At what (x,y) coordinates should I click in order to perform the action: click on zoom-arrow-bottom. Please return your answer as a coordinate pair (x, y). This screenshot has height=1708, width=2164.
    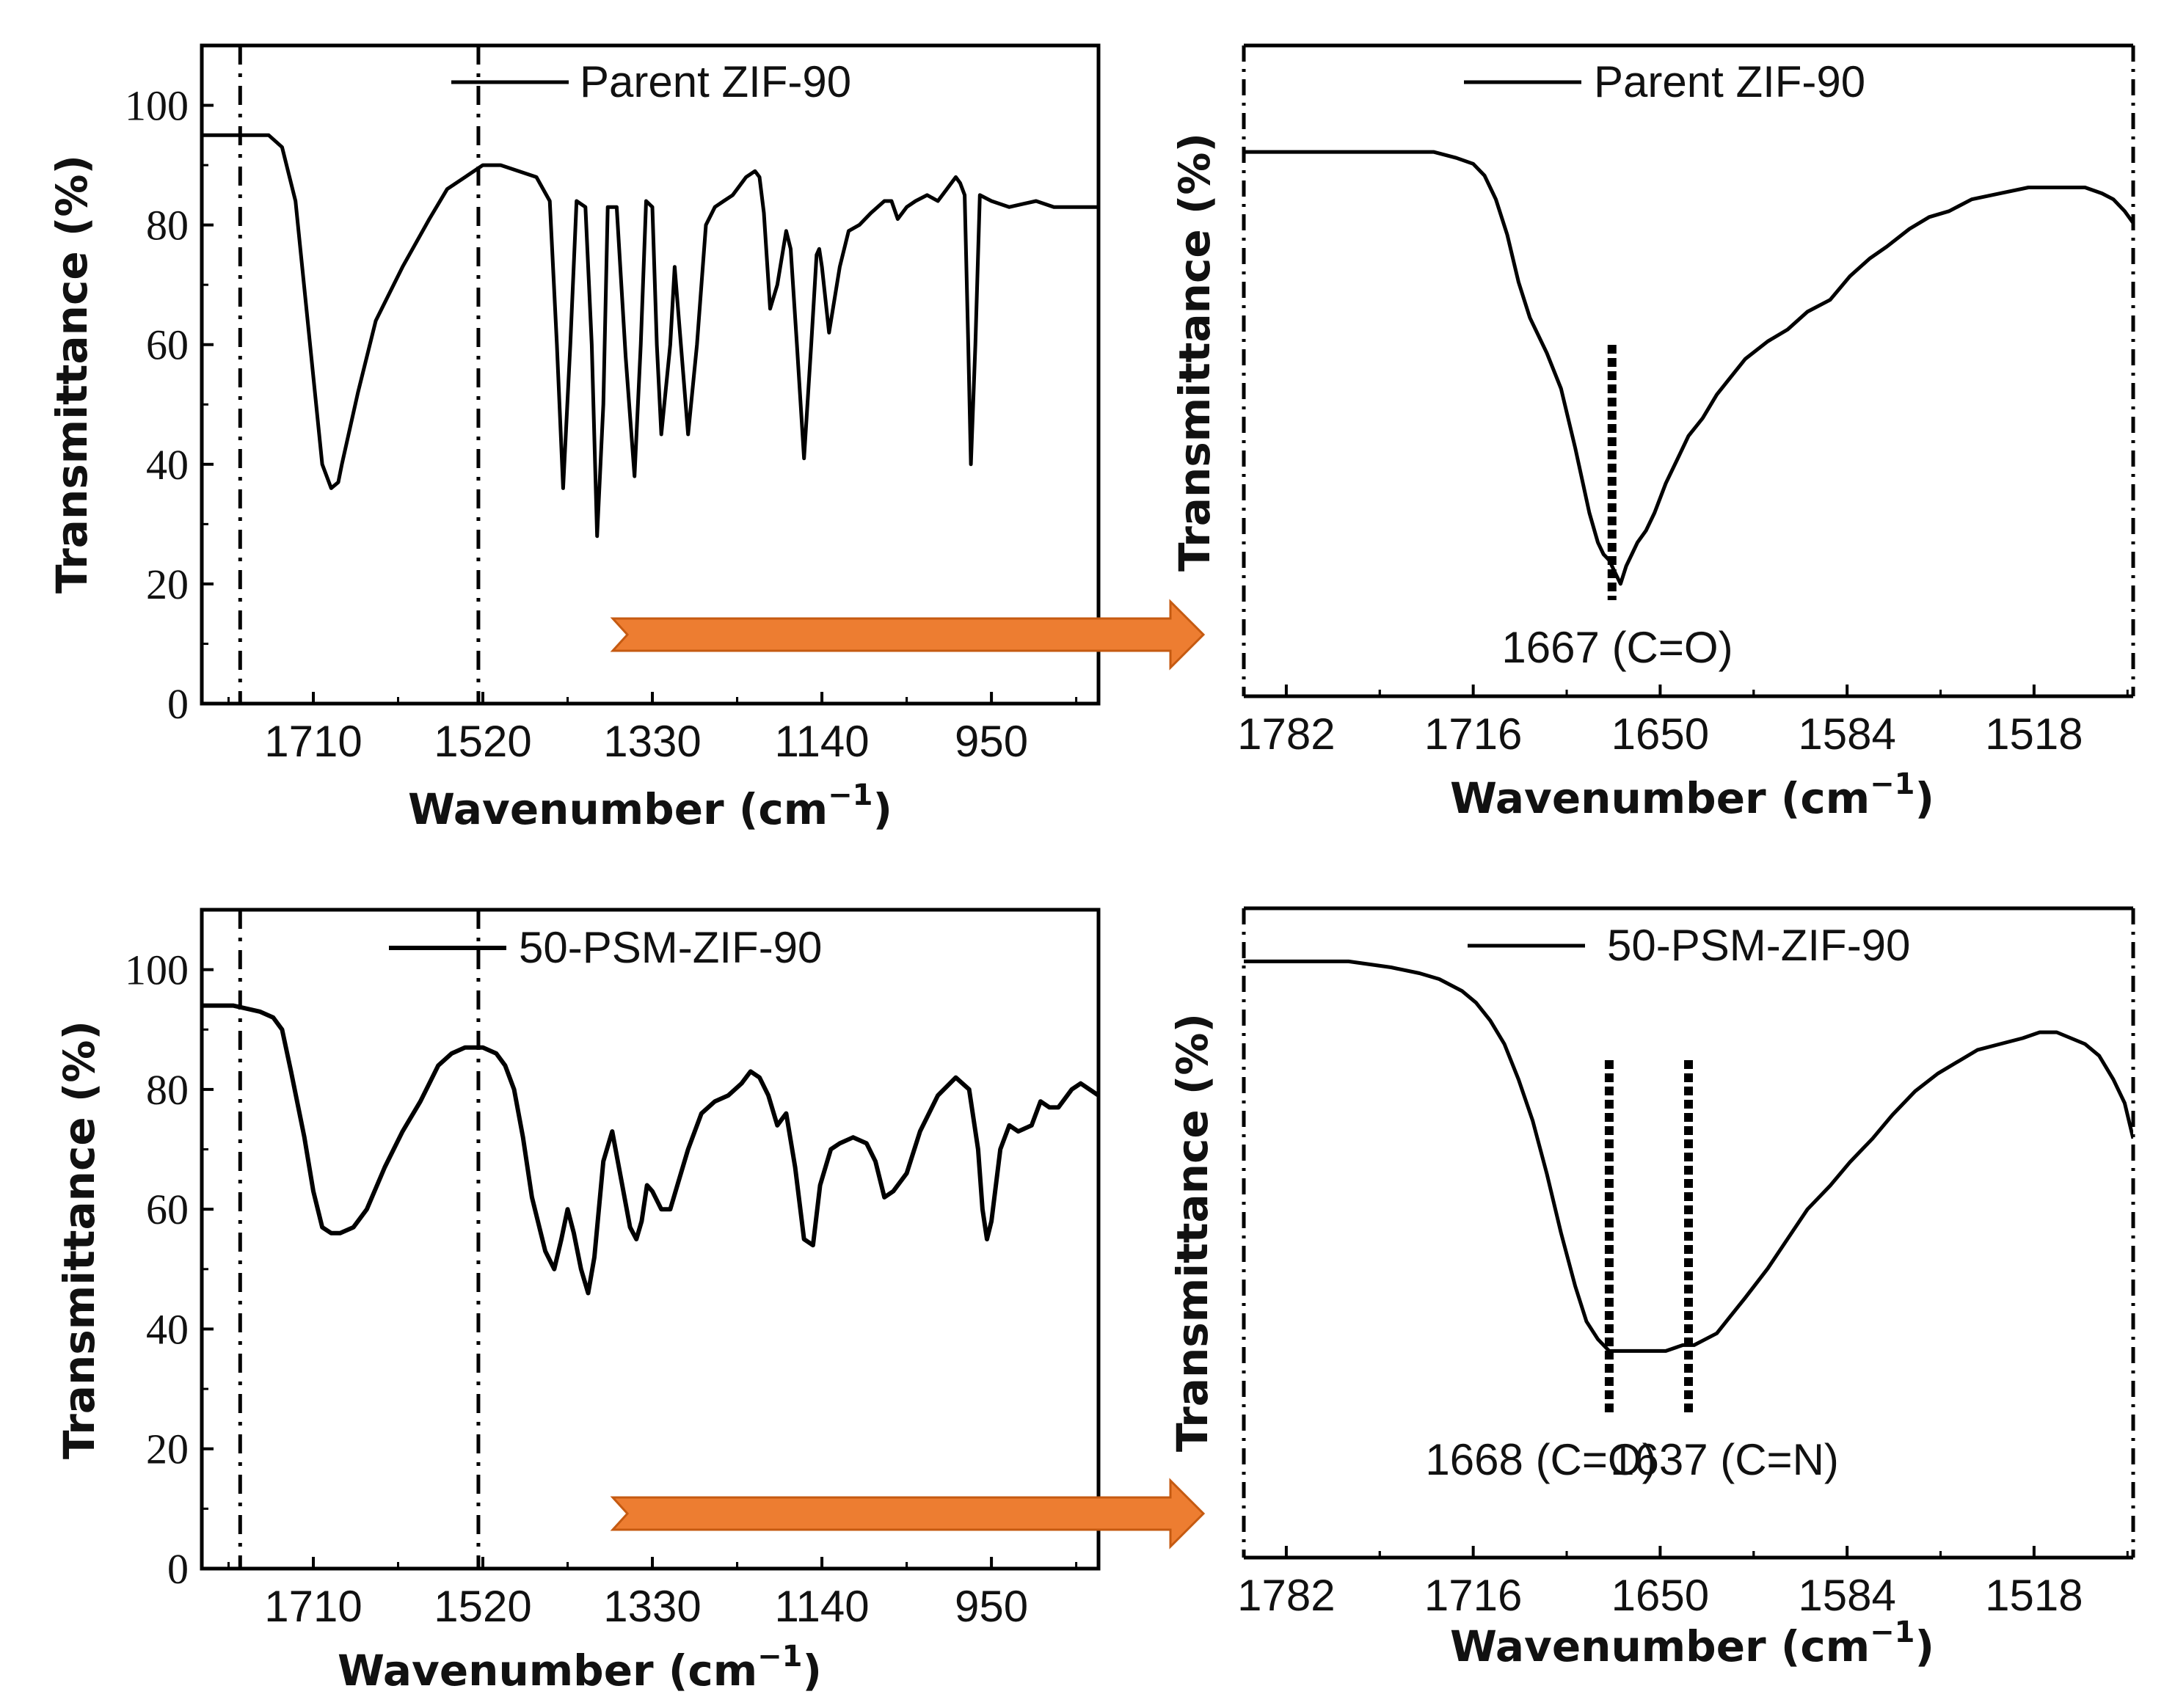
    Looking at the image, I should click on (908, 1514).